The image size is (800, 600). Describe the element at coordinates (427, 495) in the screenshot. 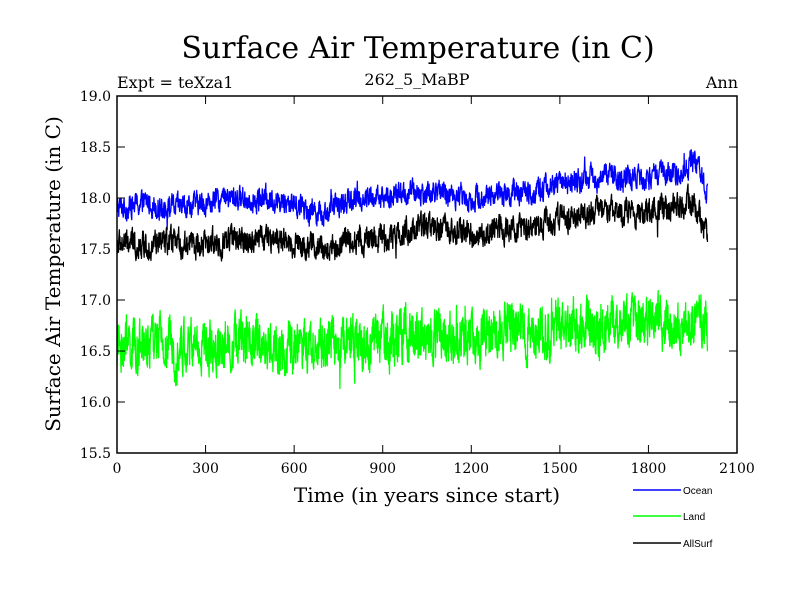

I see `x-axis-label: Time (in years since start)` at that location.